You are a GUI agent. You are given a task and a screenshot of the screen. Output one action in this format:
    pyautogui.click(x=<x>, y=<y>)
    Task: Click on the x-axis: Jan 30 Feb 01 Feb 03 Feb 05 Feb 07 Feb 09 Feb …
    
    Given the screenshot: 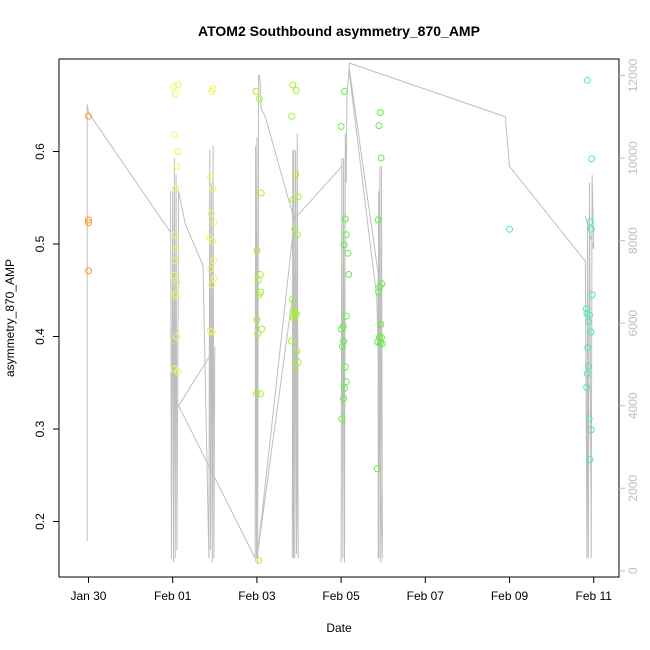 What is the action you would take?
    pyautogui.click(x=341, y=590)
    